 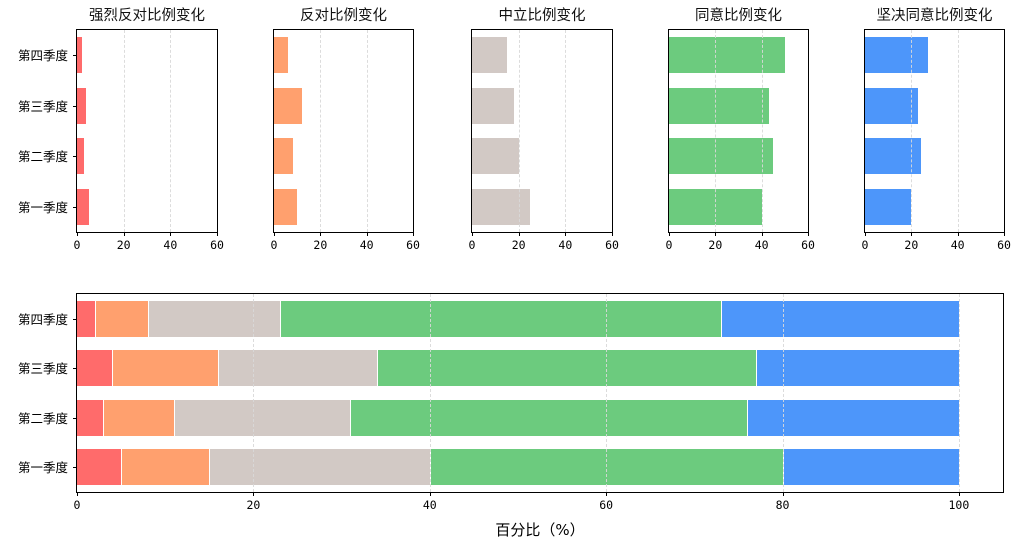 What do you see at coordinates (936, 130) in the screenshot?
I see `chart-strongly-agree: 坚决同意比例变化 0 20 40 60` at bounding box center [936, 130].